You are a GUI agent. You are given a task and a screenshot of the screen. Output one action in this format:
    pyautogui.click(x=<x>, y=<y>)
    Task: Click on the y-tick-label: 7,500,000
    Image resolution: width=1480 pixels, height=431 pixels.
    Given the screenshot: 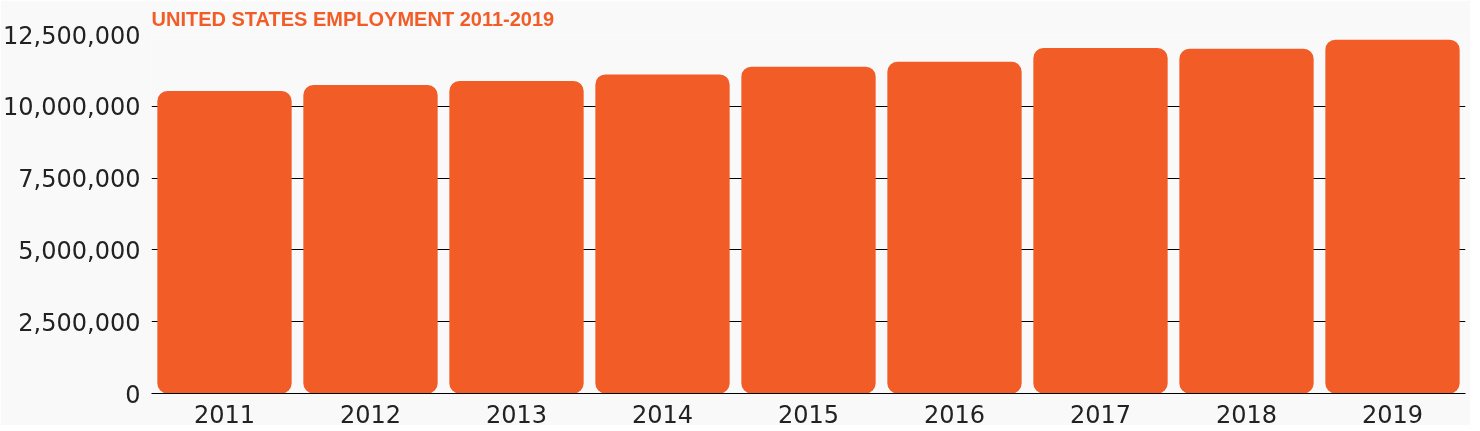 What is the action you would take?
    pyautogui.click(x=79, y=179)
    